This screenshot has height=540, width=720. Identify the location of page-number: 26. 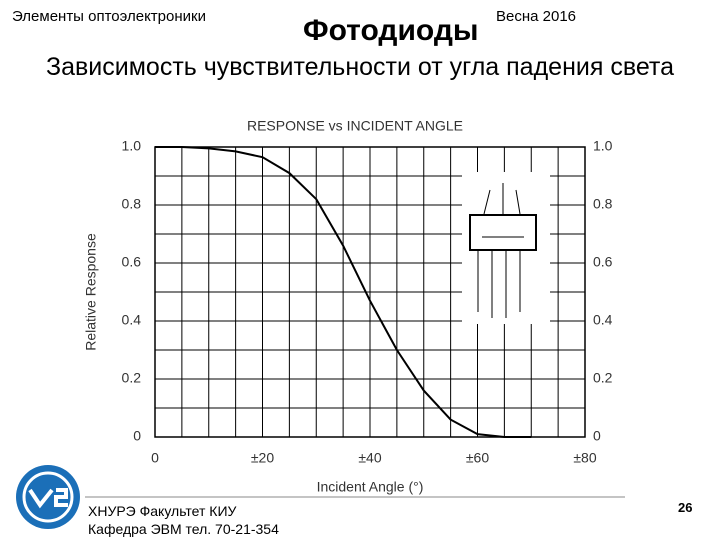
(685, 507).